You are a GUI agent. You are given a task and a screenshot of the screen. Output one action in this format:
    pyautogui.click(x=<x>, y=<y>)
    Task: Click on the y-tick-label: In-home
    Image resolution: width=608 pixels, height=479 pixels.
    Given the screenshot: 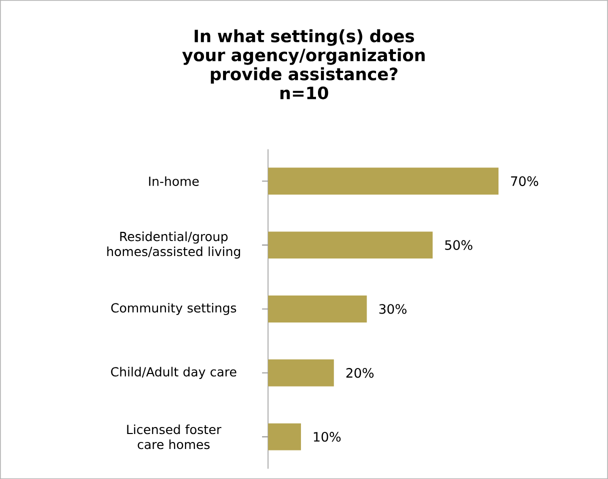 What is the action you would take?
    pyautogui.click(x=174, y=181)
    